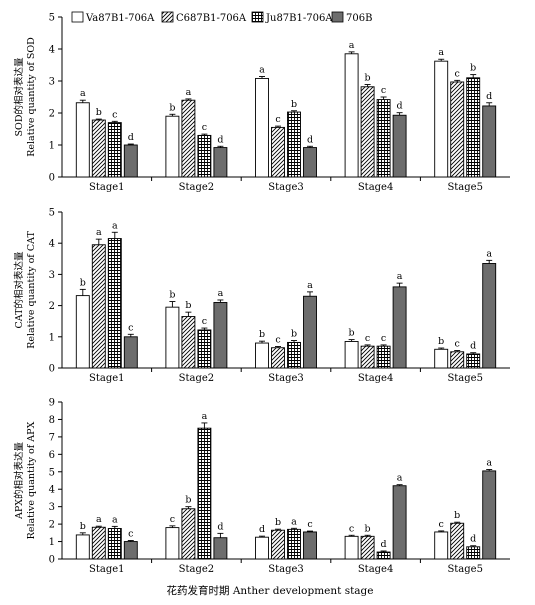  What do you see at coordinates (197, 187) in the screenshot?
I see `x-tick-label: Stage2` at bounding box center [197, 187].